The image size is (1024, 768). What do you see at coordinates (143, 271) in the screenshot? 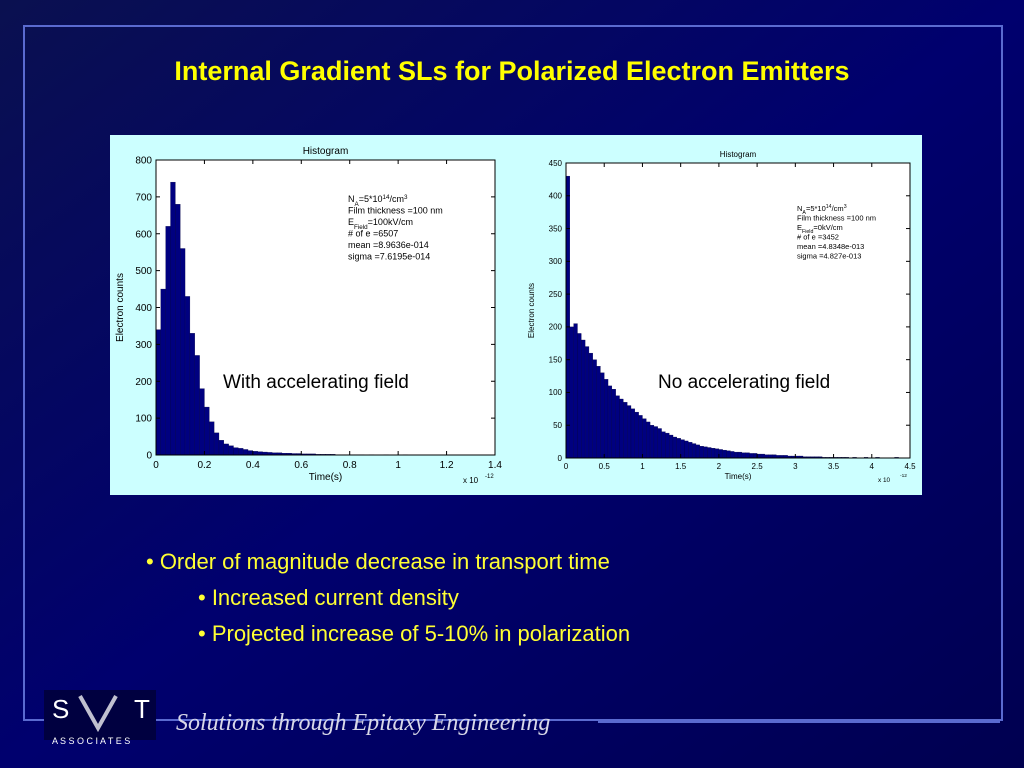
I see `y-tick-label: 500` at bounding box center [143, 271].